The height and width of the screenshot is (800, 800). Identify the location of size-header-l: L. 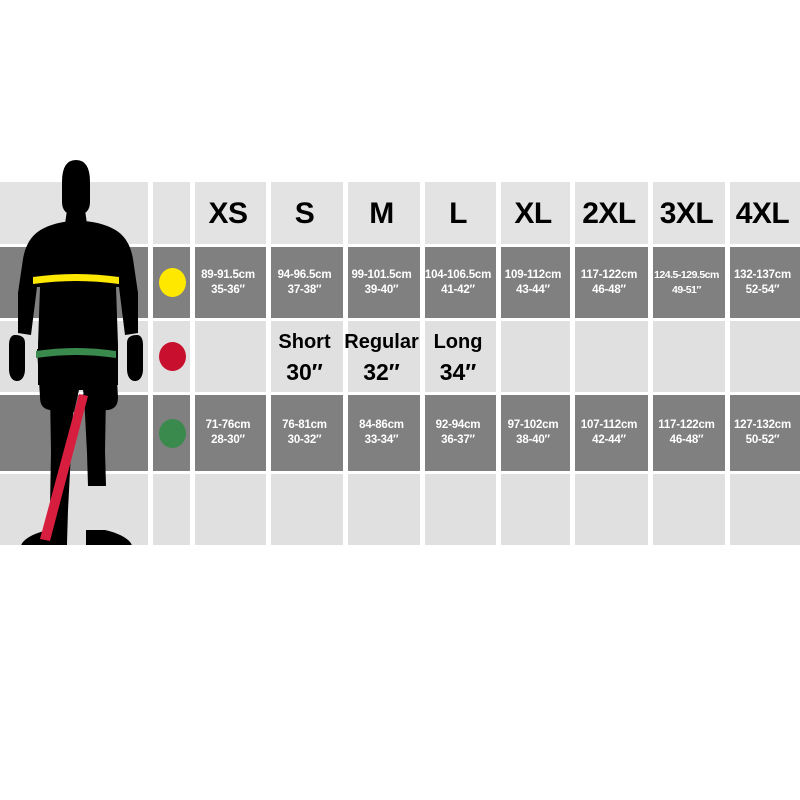
(458, 213).